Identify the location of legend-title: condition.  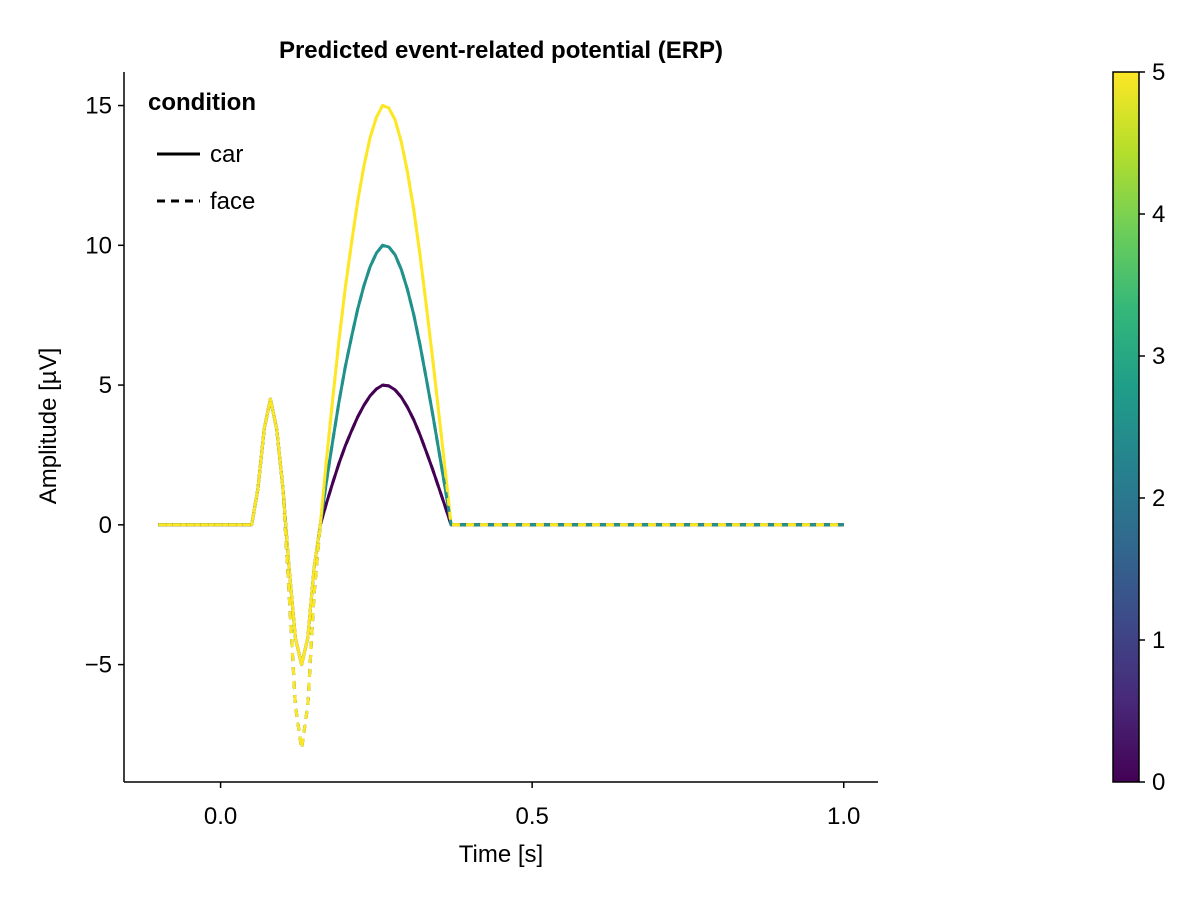
(202, 102).